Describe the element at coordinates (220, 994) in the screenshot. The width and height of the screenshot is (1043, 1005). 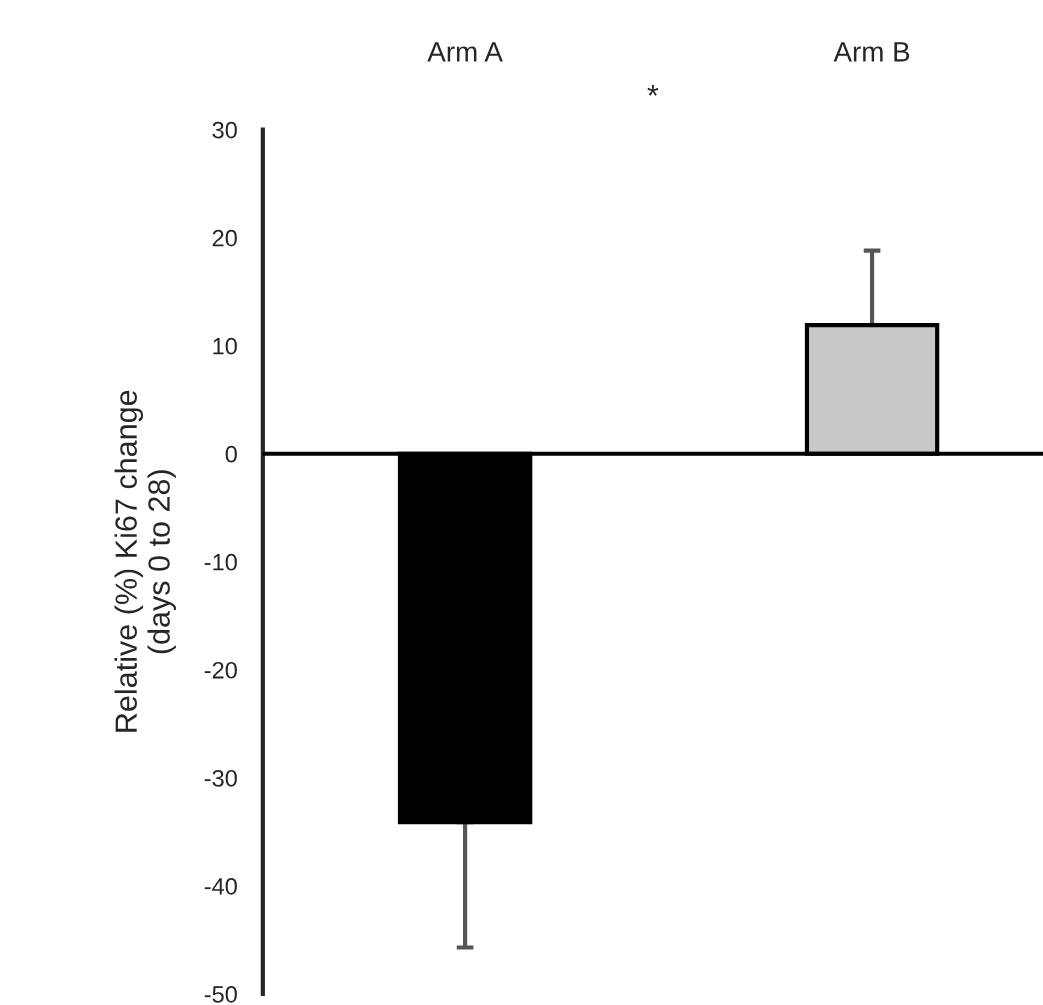
I see `y-tick-label: -50` at that location.